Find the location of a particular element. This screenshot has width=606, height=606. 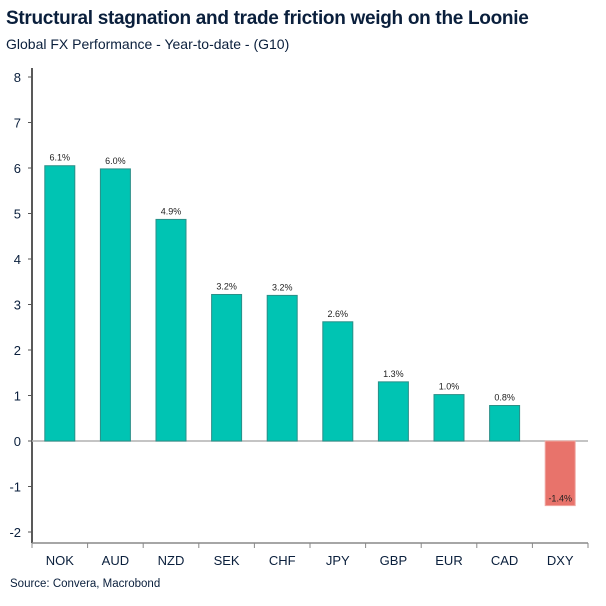

bar-nok is located at coordinates (60, 303).